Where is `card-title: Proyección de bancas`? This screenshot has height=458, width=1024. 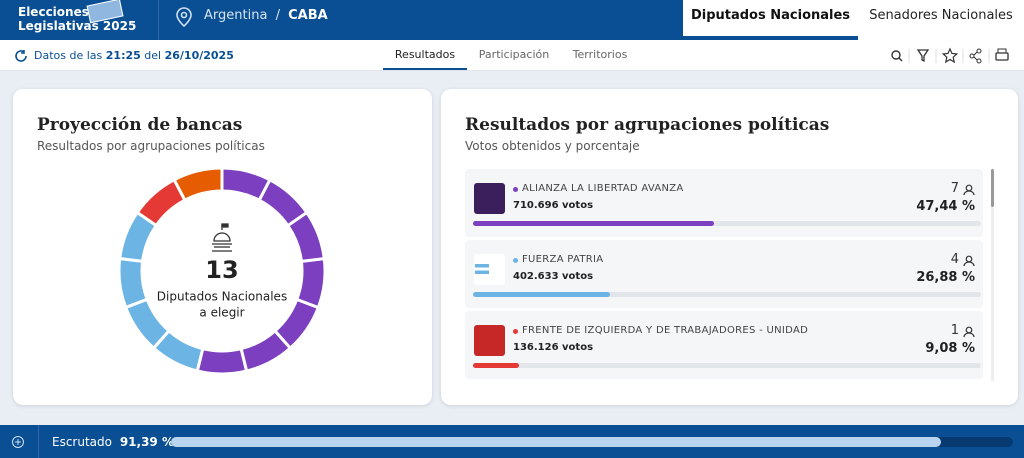 card-title: Proyección de bancas is located at coordinates (140, 125).